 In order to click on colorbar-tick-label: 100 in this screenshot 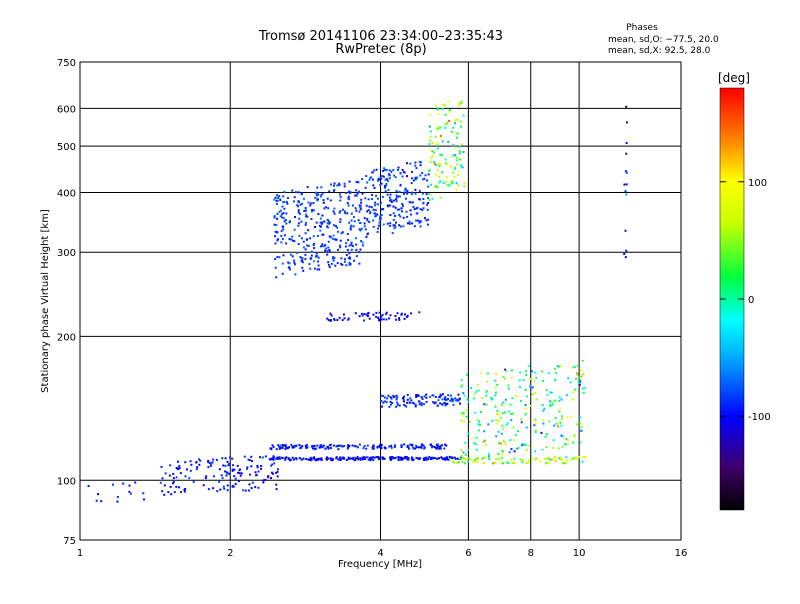, I will do `click(757, 183)`.